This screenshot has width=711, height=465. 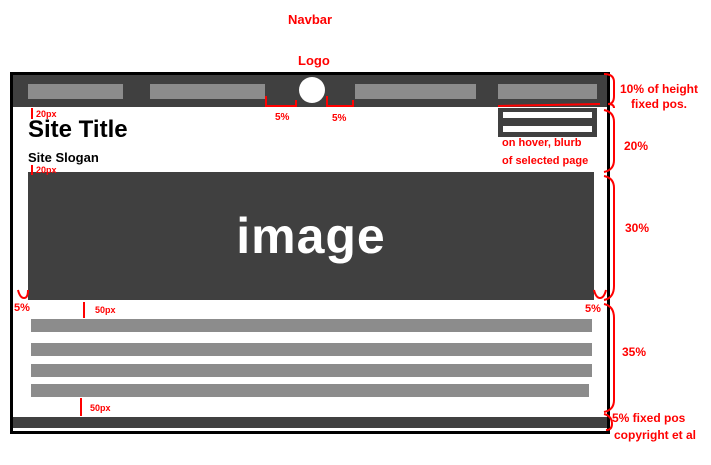 What do you see at coordinates (600, 294) in the screenshot?
I see `image-right-margin-bracket` at bounding box center [600, 294].